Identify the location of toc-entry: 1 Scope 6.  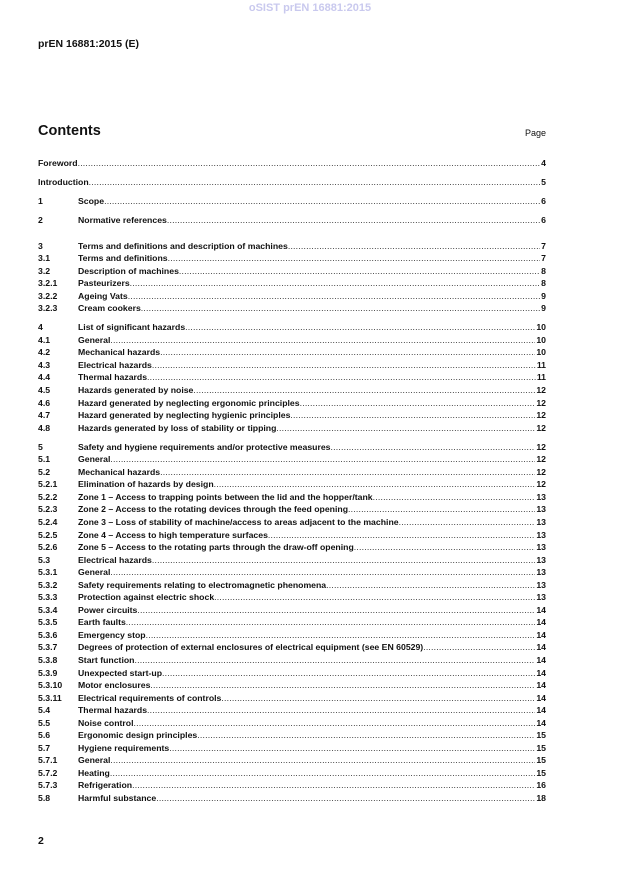
(292, 204).